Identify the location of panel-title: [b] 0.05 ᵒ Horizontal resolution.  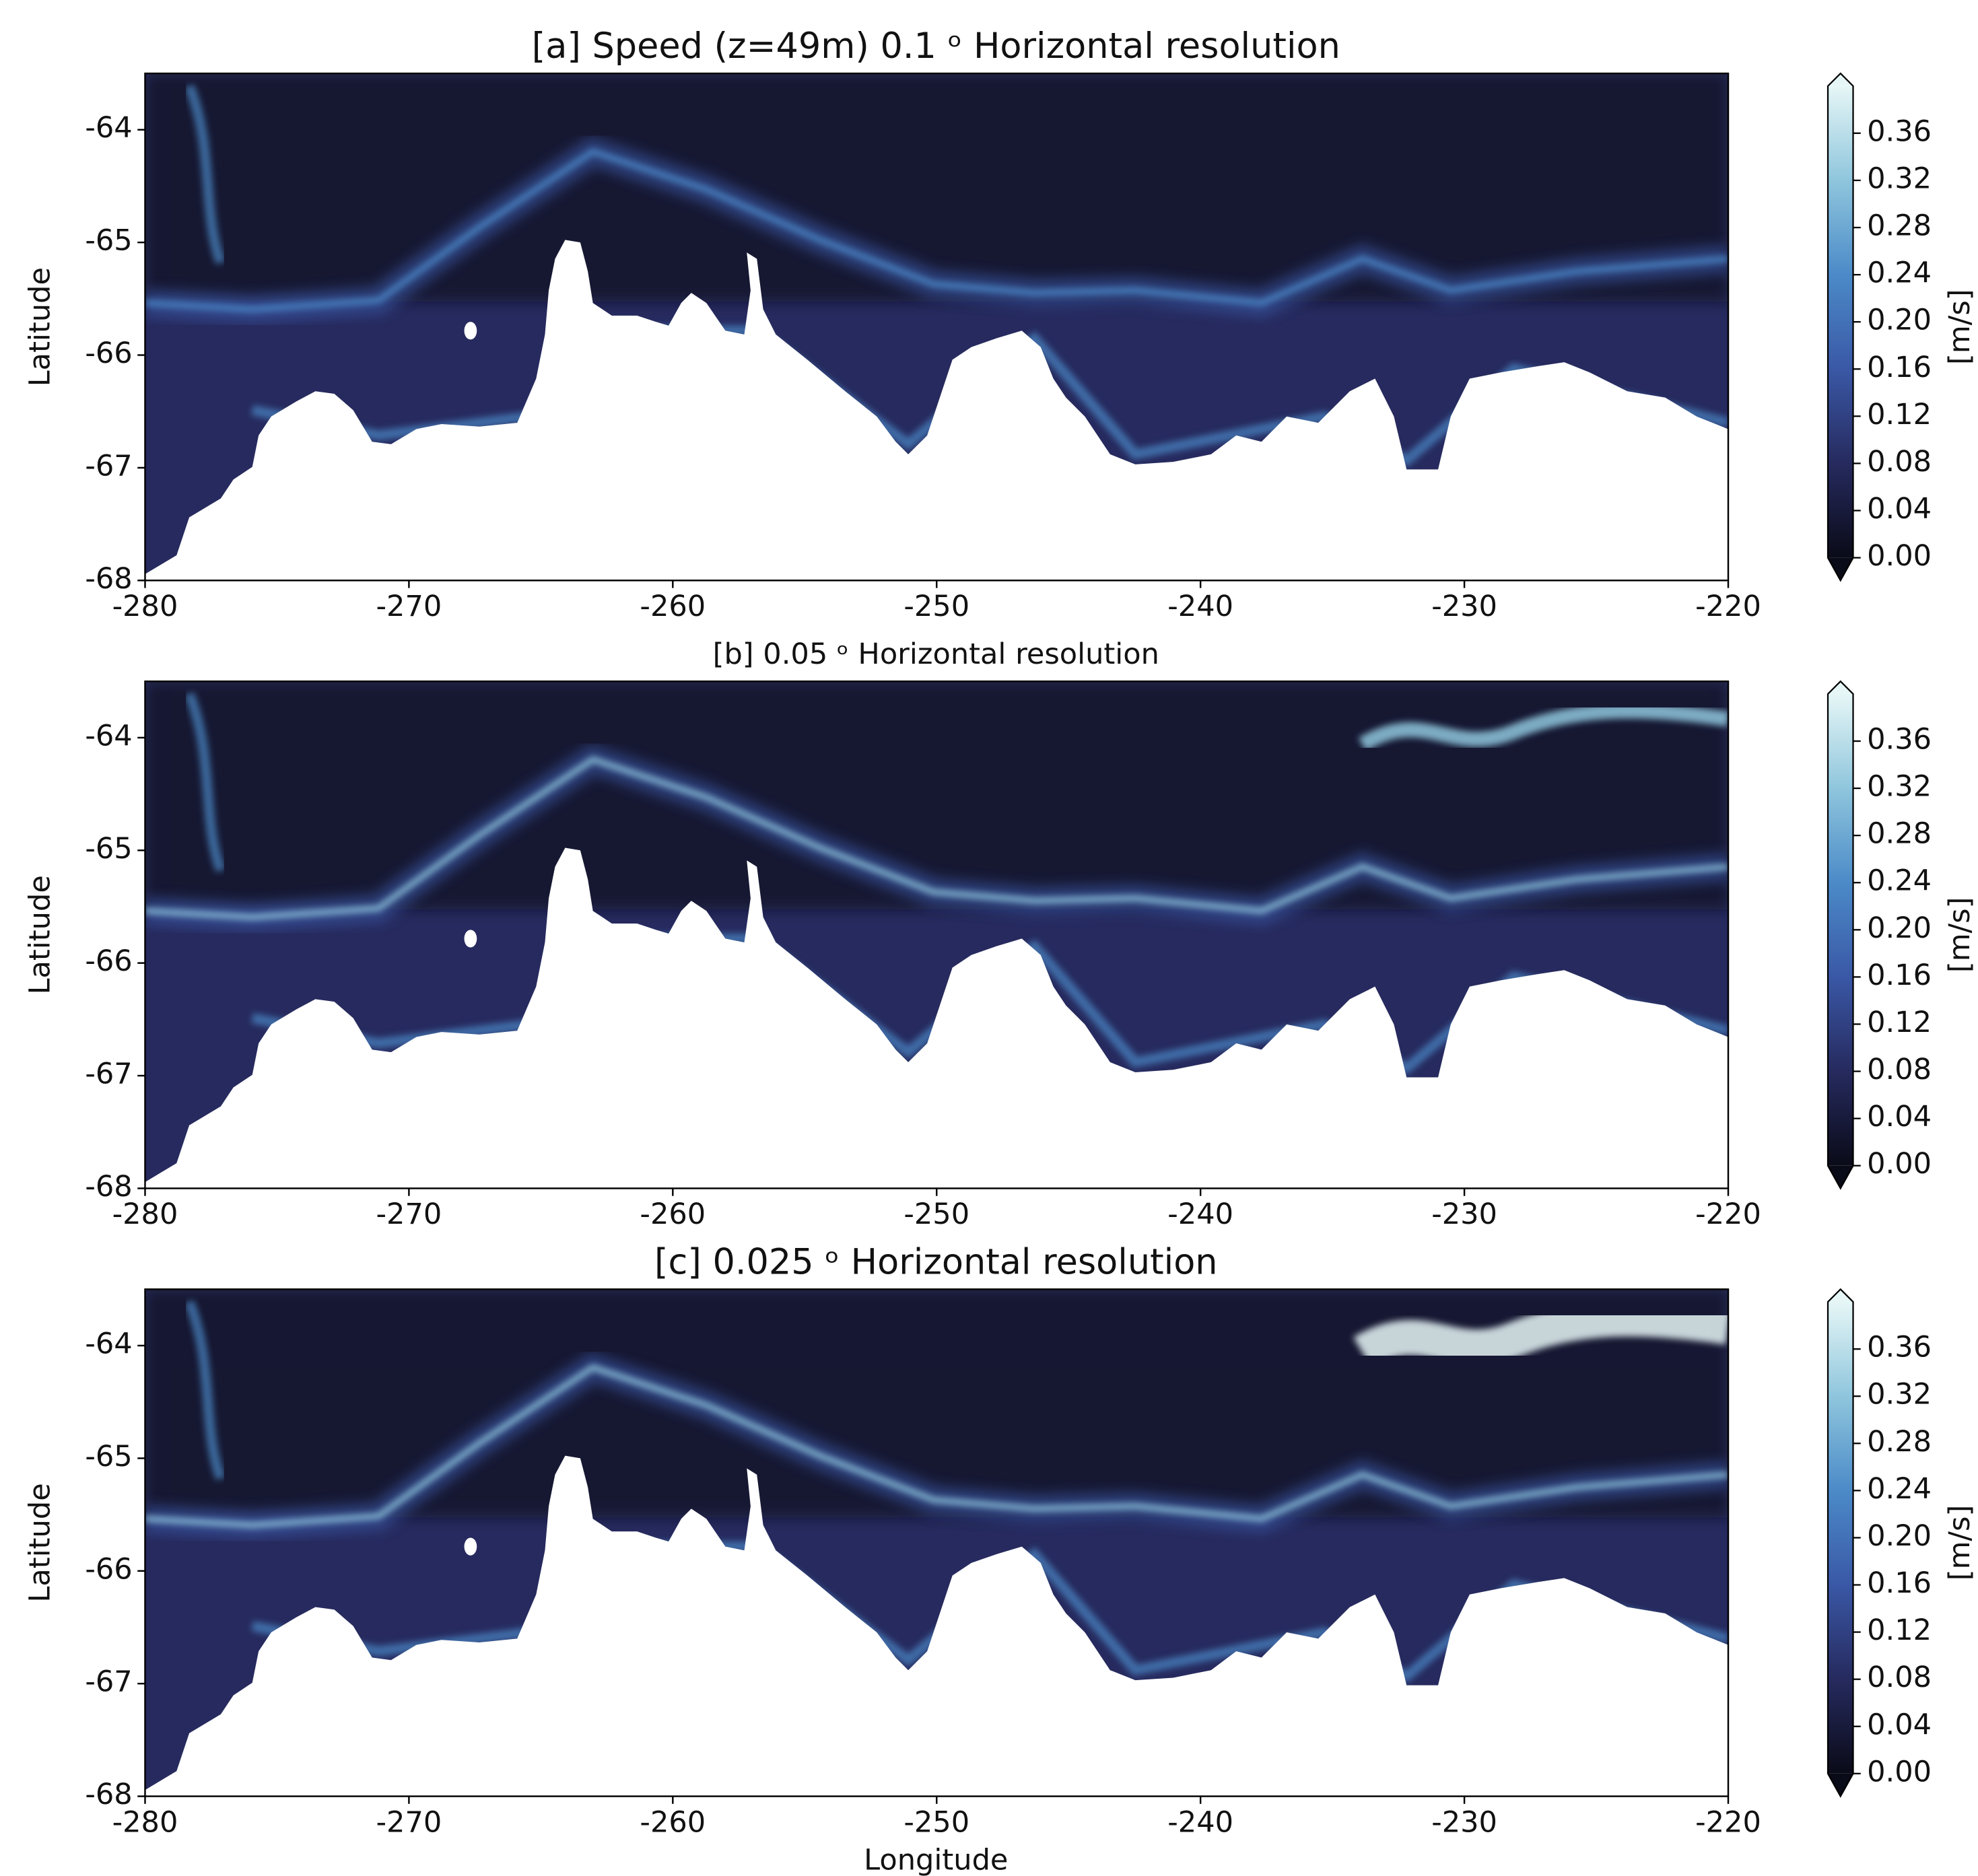
(936, 654).